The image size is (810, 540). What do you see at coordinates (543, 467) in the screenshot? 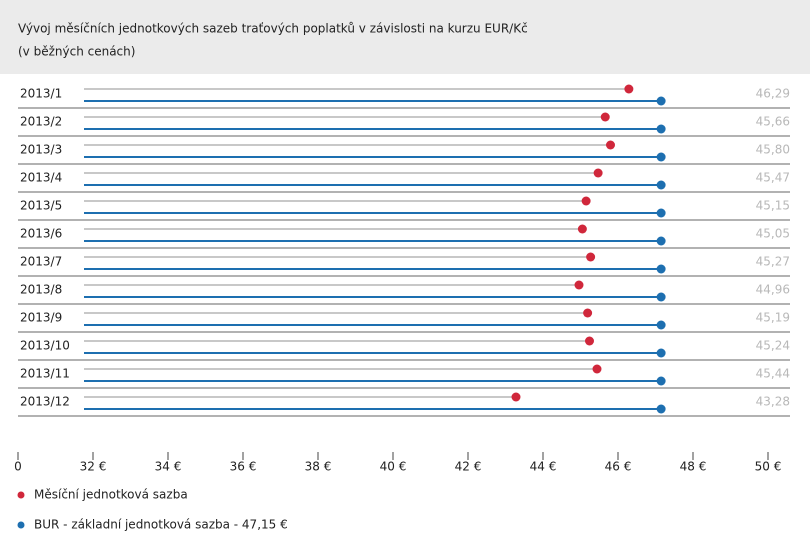
I see `x-tick-label: 44 €` at bounding box center [543, 467].